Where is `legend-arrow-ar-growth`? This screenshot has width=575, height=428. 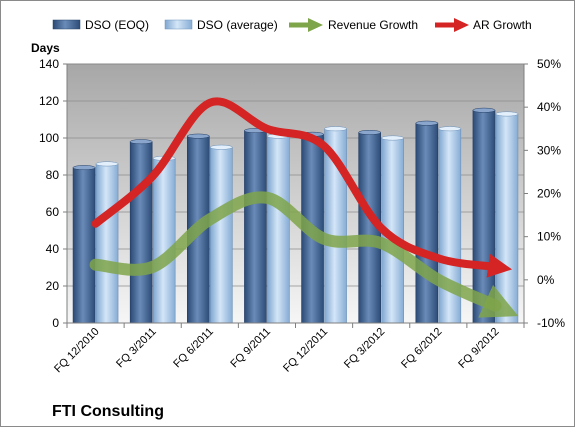
legend-arrow-ar-growth is located at coordinates (452, 25).